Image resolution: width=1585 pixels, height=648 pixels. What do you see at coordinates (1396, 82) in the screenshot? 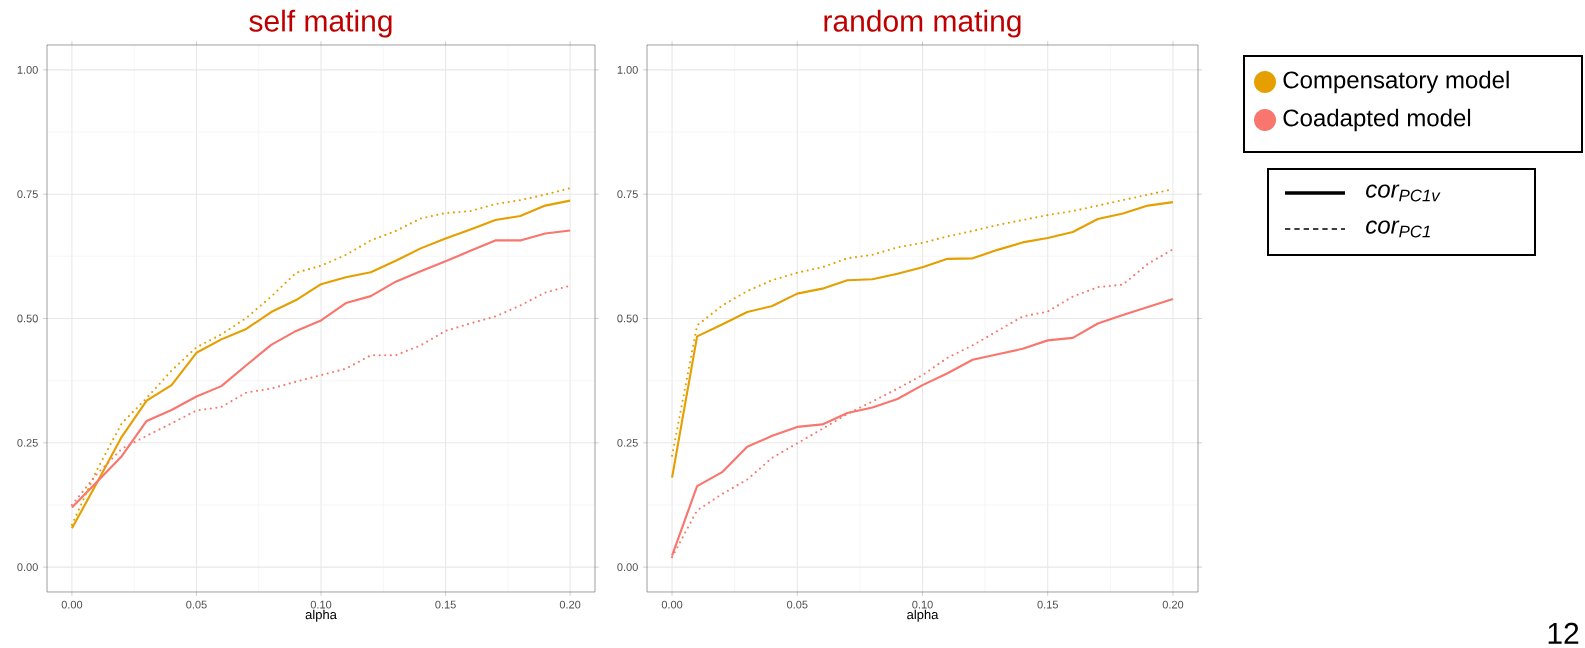
I see `legend-label: Compensatory model` at bounding box center [1396, 82].